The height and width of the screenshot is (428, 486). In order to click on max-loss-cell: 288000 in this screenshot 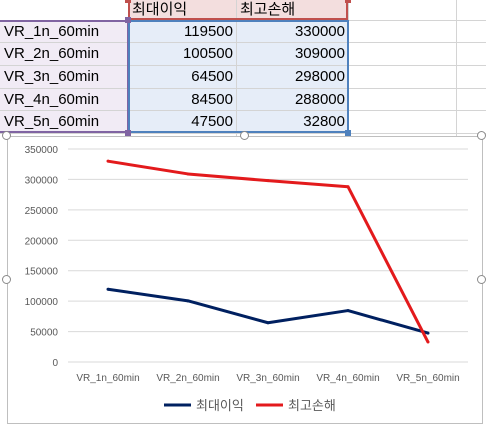, I will do `click(292, 99)`.